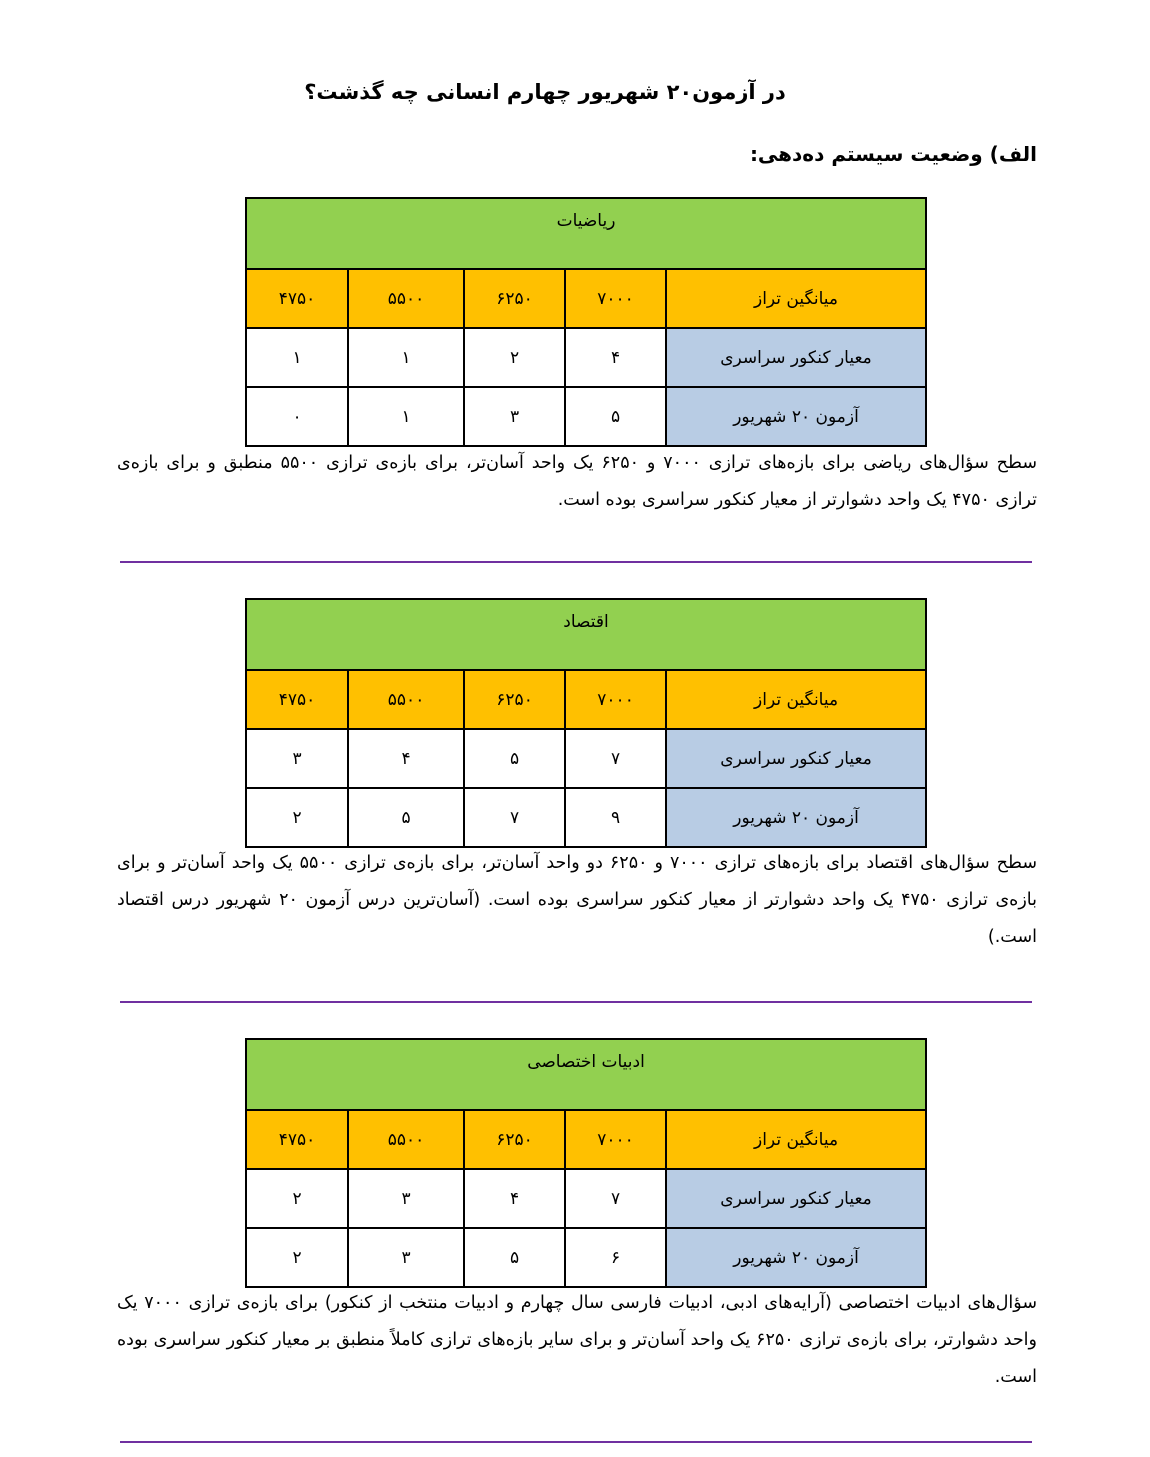 This screenshot has width=1150, height=1457. What do you see at coordinates (893, 154) in the screenshot?
I see `section-heading: الف) وضعیت سیستم ده‌دهی:` at bounding box center [893, 154].